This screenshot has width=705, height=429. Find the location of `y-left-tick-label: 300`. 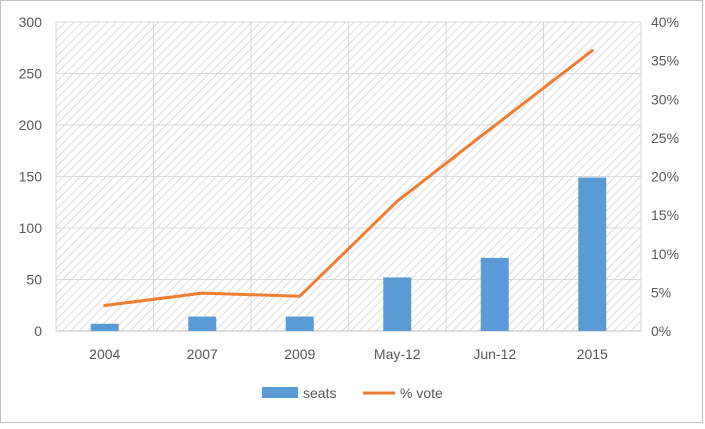

y-left-tick-label: 300 is located at coordinates (31, 22).